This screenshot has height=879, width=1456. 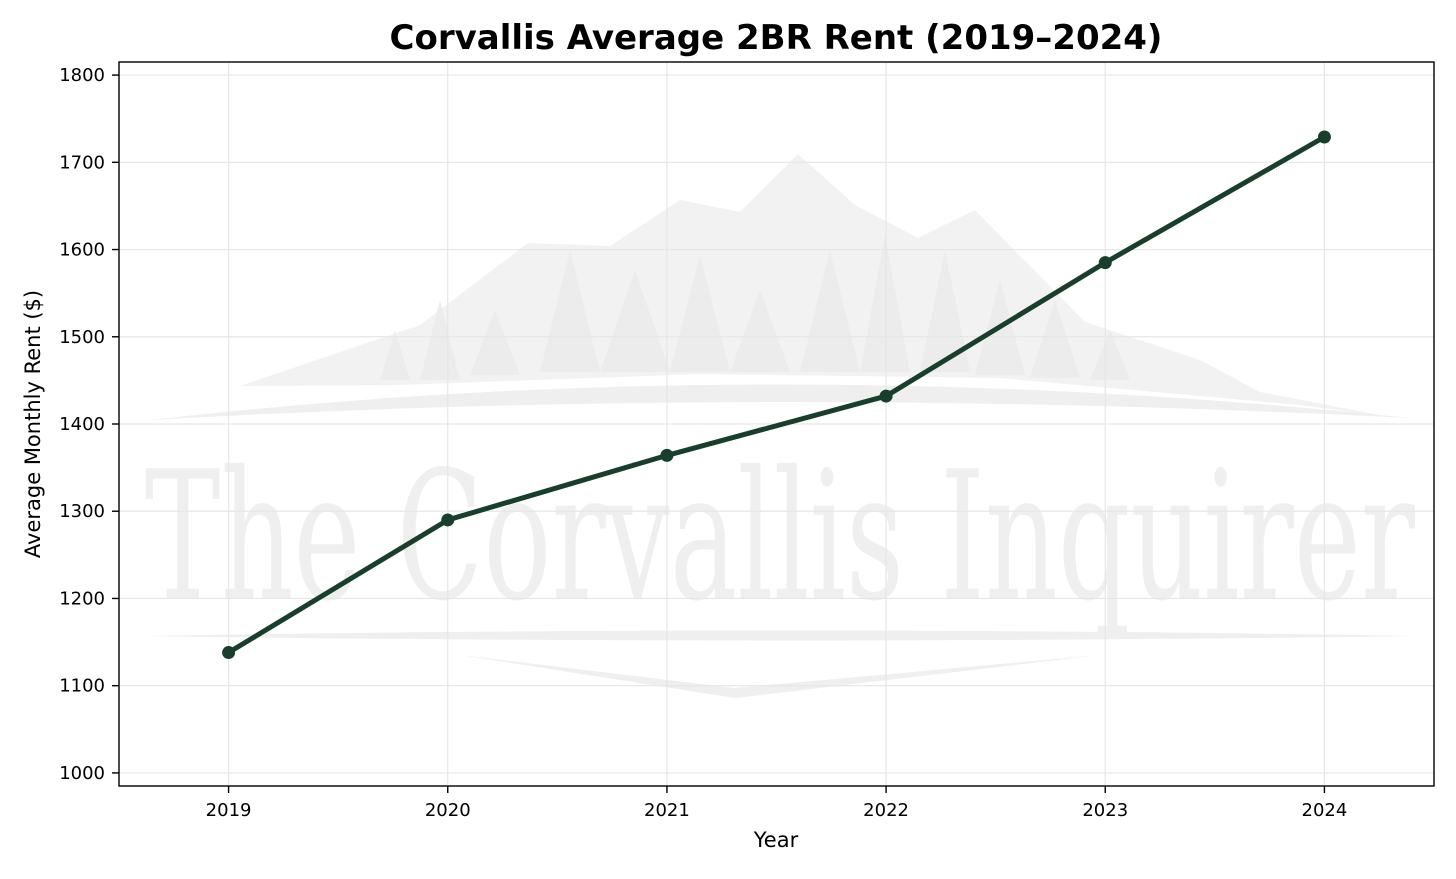 I want to click on x-tick-label: 2021, so click(x=667, y=810).